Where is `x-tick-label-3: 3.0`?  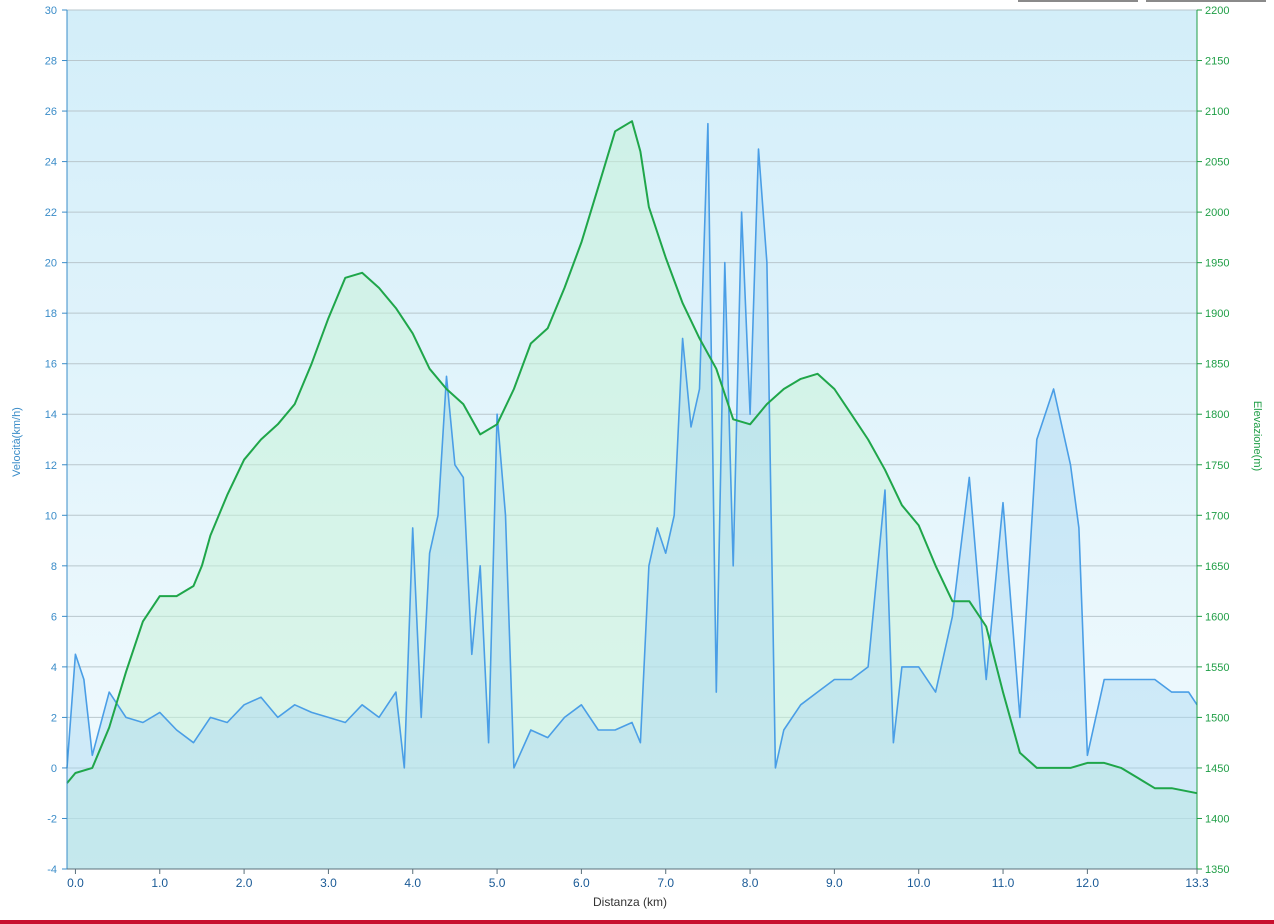
x-tick-label-3: 3.0 is located at coordinates (328, 883).